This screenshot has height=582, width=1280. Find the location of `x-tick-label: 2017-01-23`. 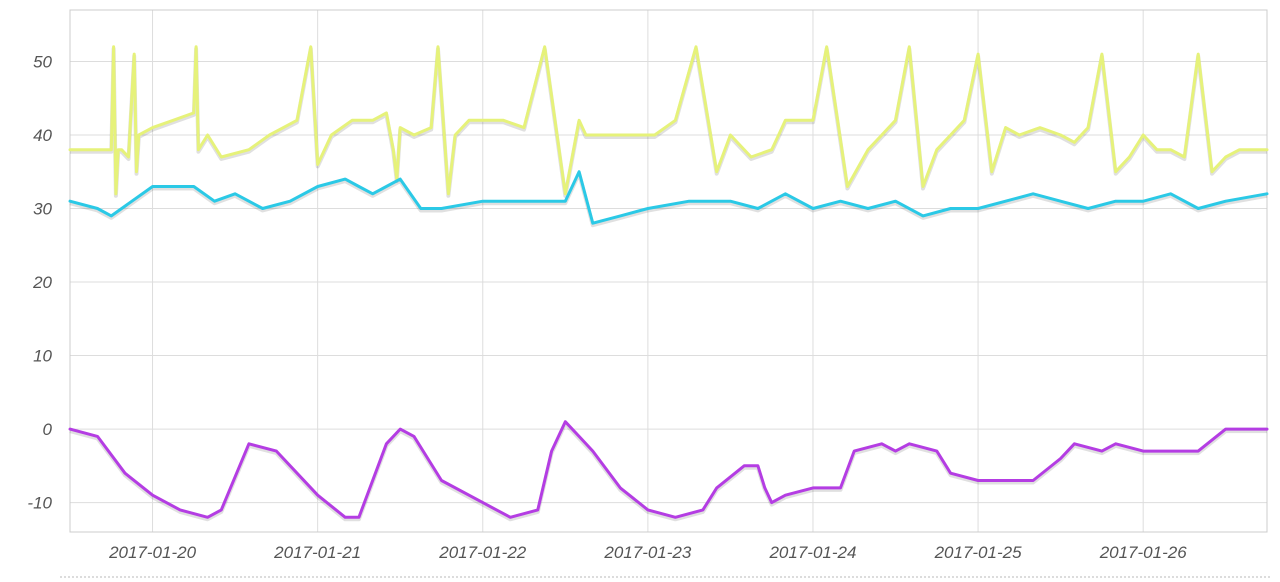

x-tick-label: 2017-01-23 is located at coordinates (647, 552).